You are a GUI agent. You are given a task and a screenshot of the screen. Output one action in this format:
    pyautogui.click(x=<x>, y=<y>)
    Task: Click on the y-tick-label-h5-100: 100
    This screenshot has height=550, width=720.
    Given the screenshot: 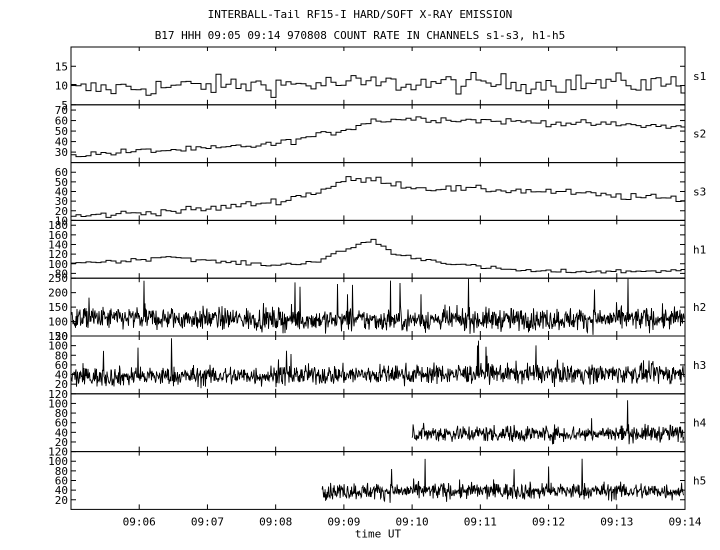 What is the action you would take?
    pyautogui.click(x=58, y=461)
    